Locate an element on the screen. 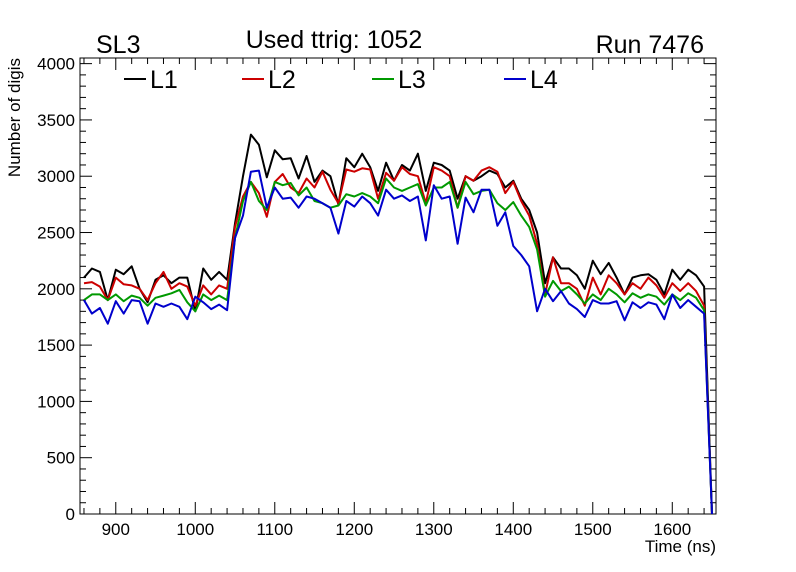 Image resolution: width=796 pixels, height=572 pixels. y-tick-label: 3000 is located at coordinates (56, 176).